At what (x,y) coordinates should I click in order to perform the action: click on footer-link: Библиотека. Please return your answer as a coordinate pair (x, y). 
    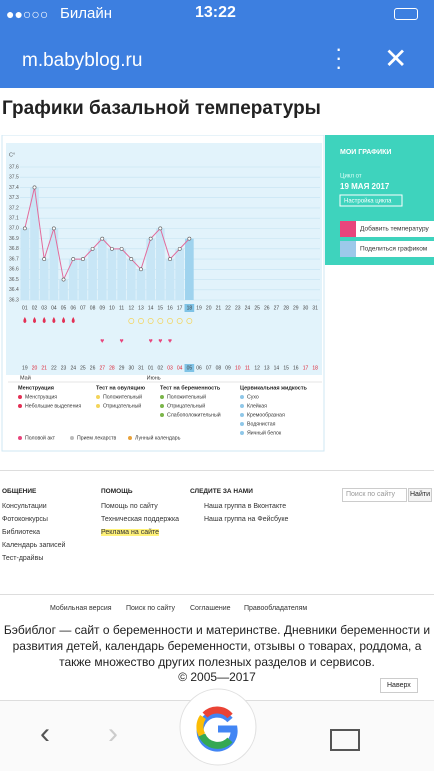
    Looking at the image, I should click on (21, 532).